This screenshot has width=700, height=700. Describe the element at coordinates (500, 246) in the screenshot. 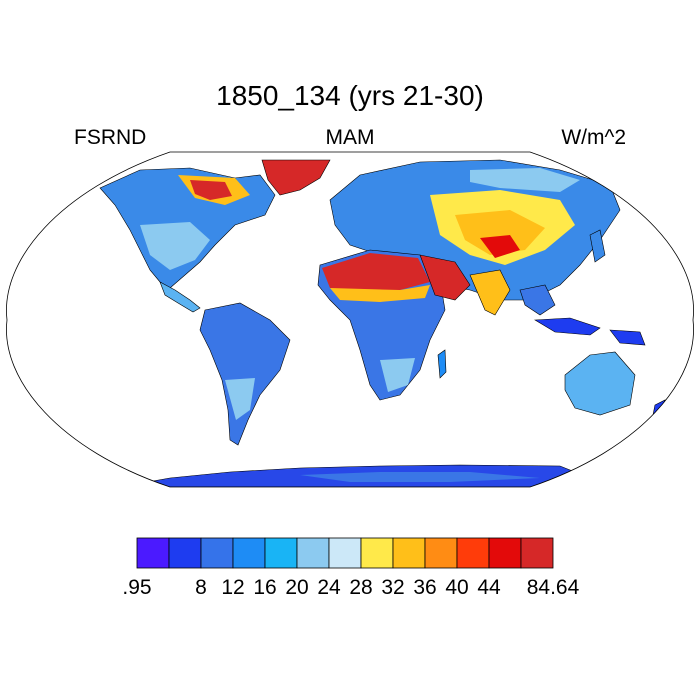

I see `tibet-red` at that location.